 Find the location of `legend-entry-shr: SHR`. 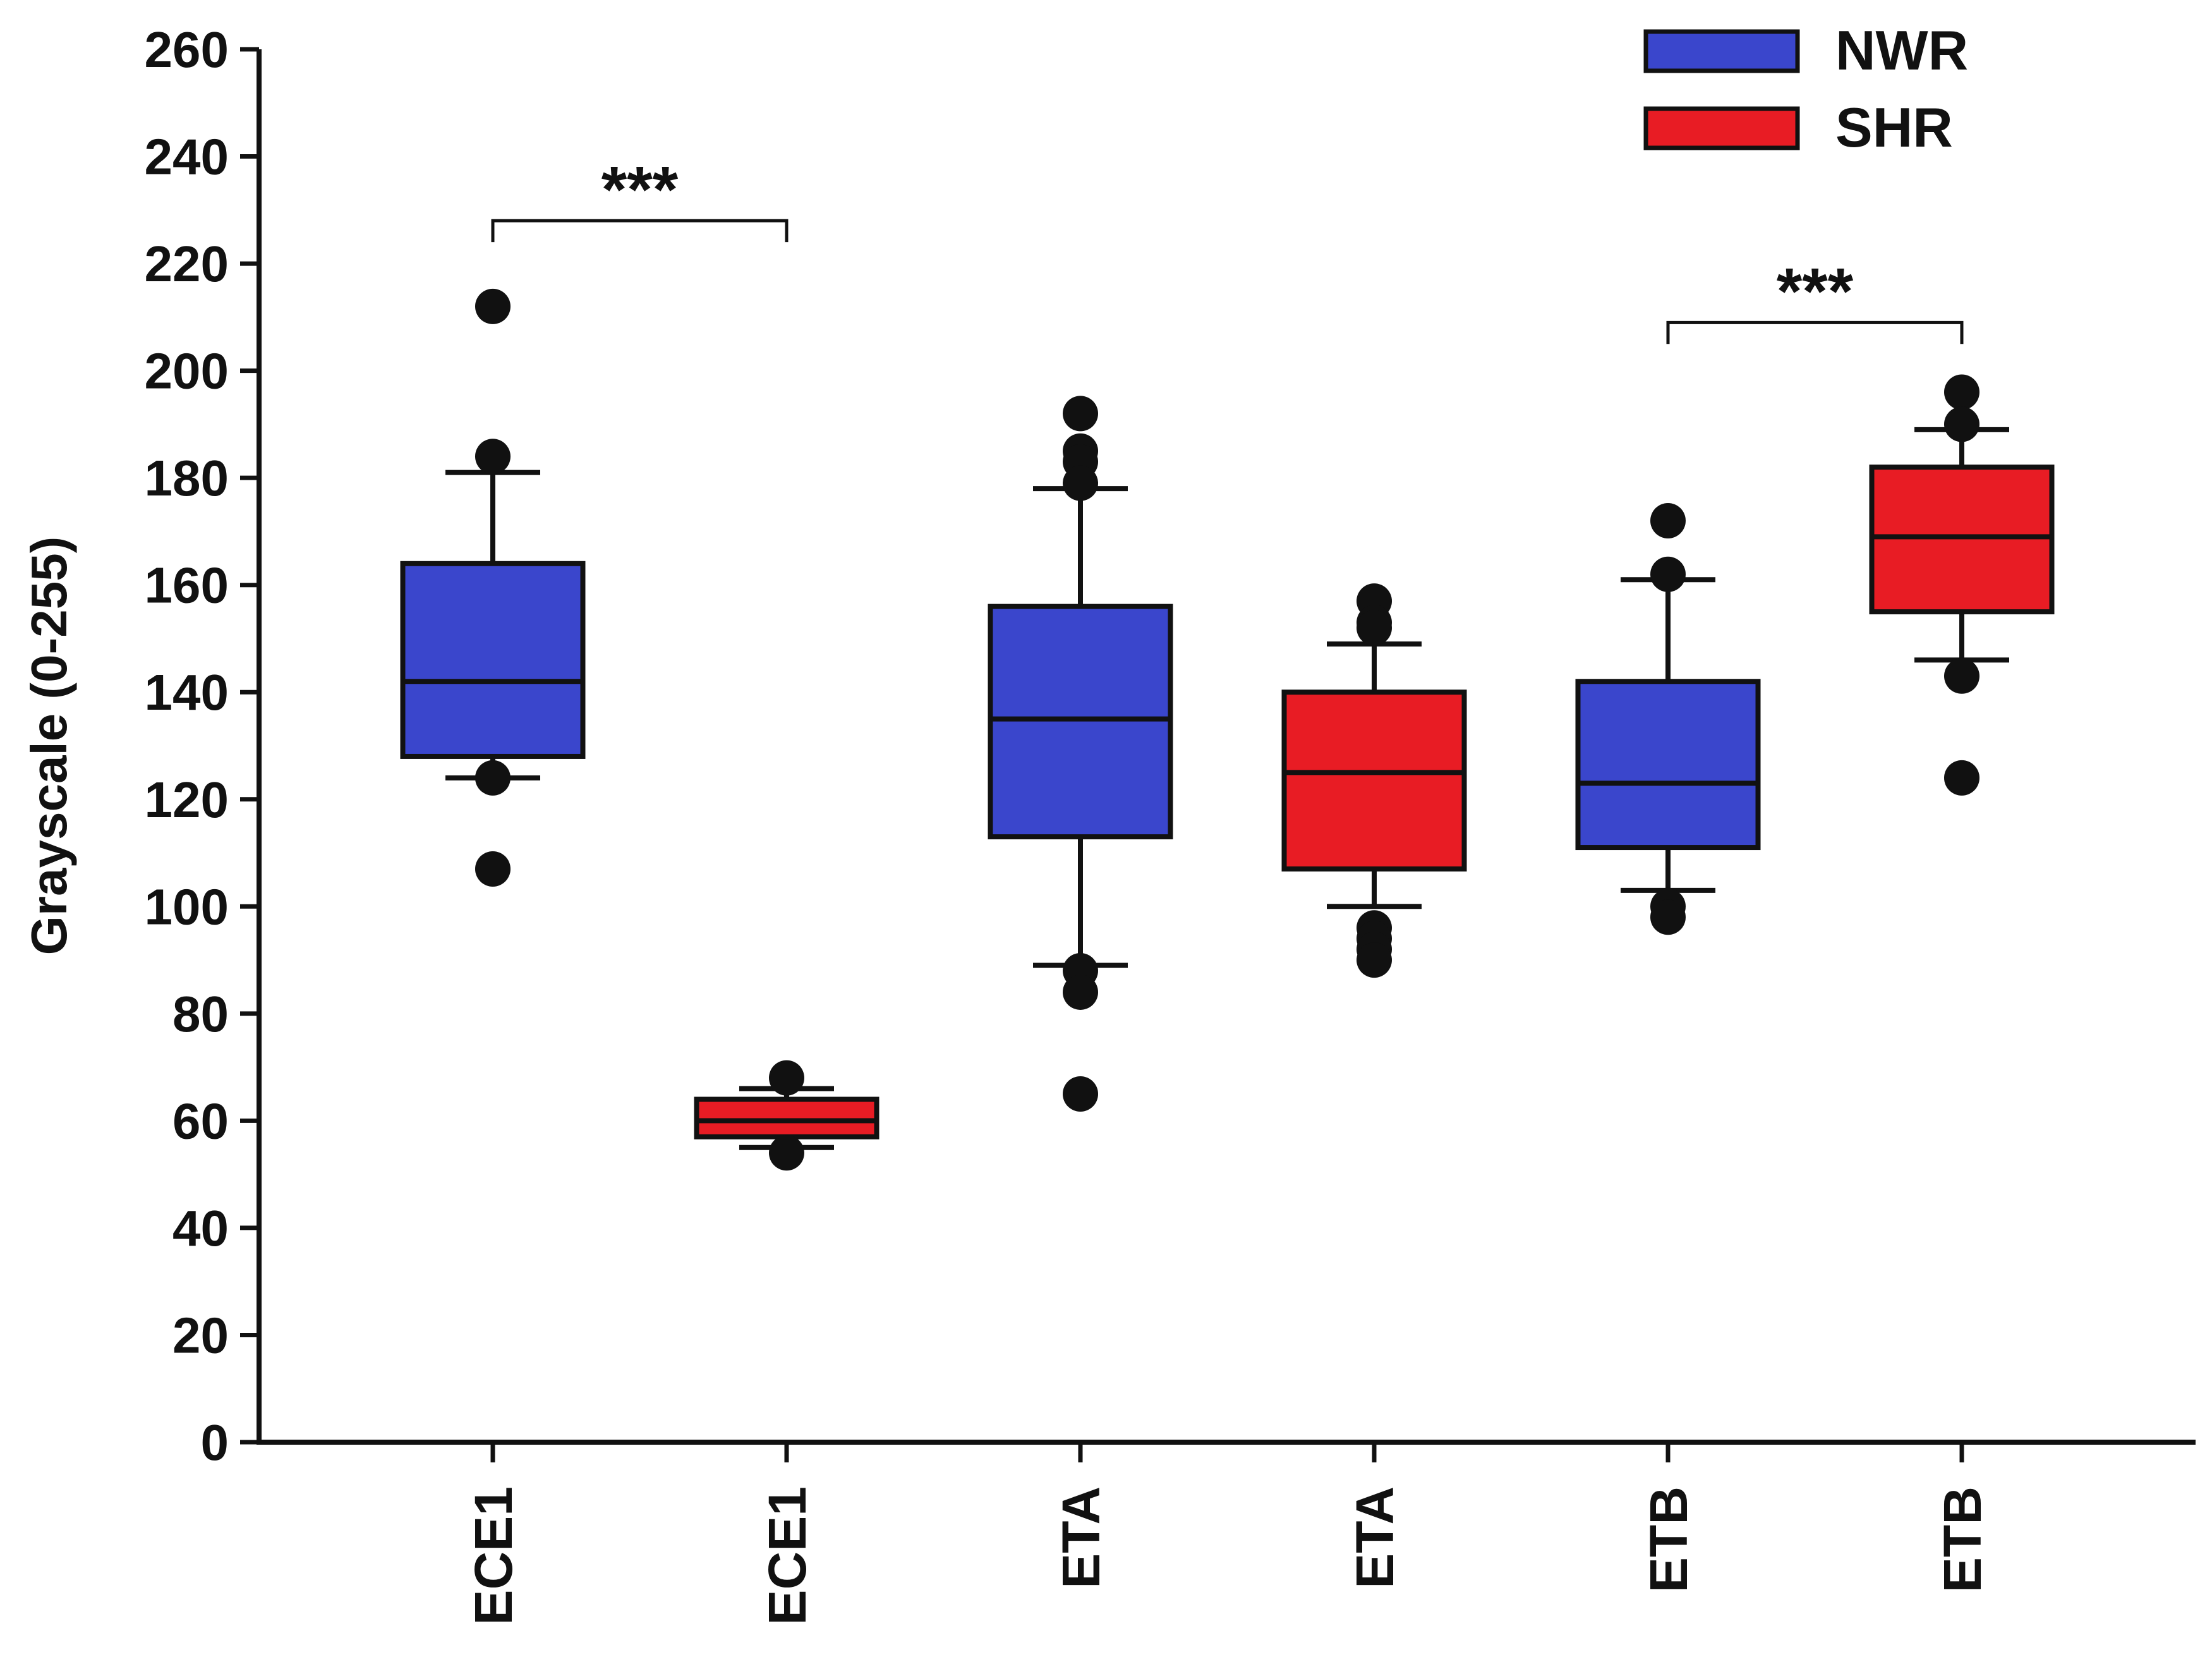

legend-entry-shr: SHR is located at coordinates (1798, 127).